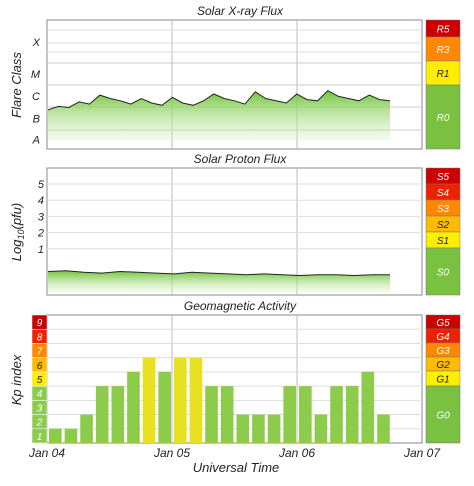  I want to click on proton-y-tick: 1, so click(41, 250).